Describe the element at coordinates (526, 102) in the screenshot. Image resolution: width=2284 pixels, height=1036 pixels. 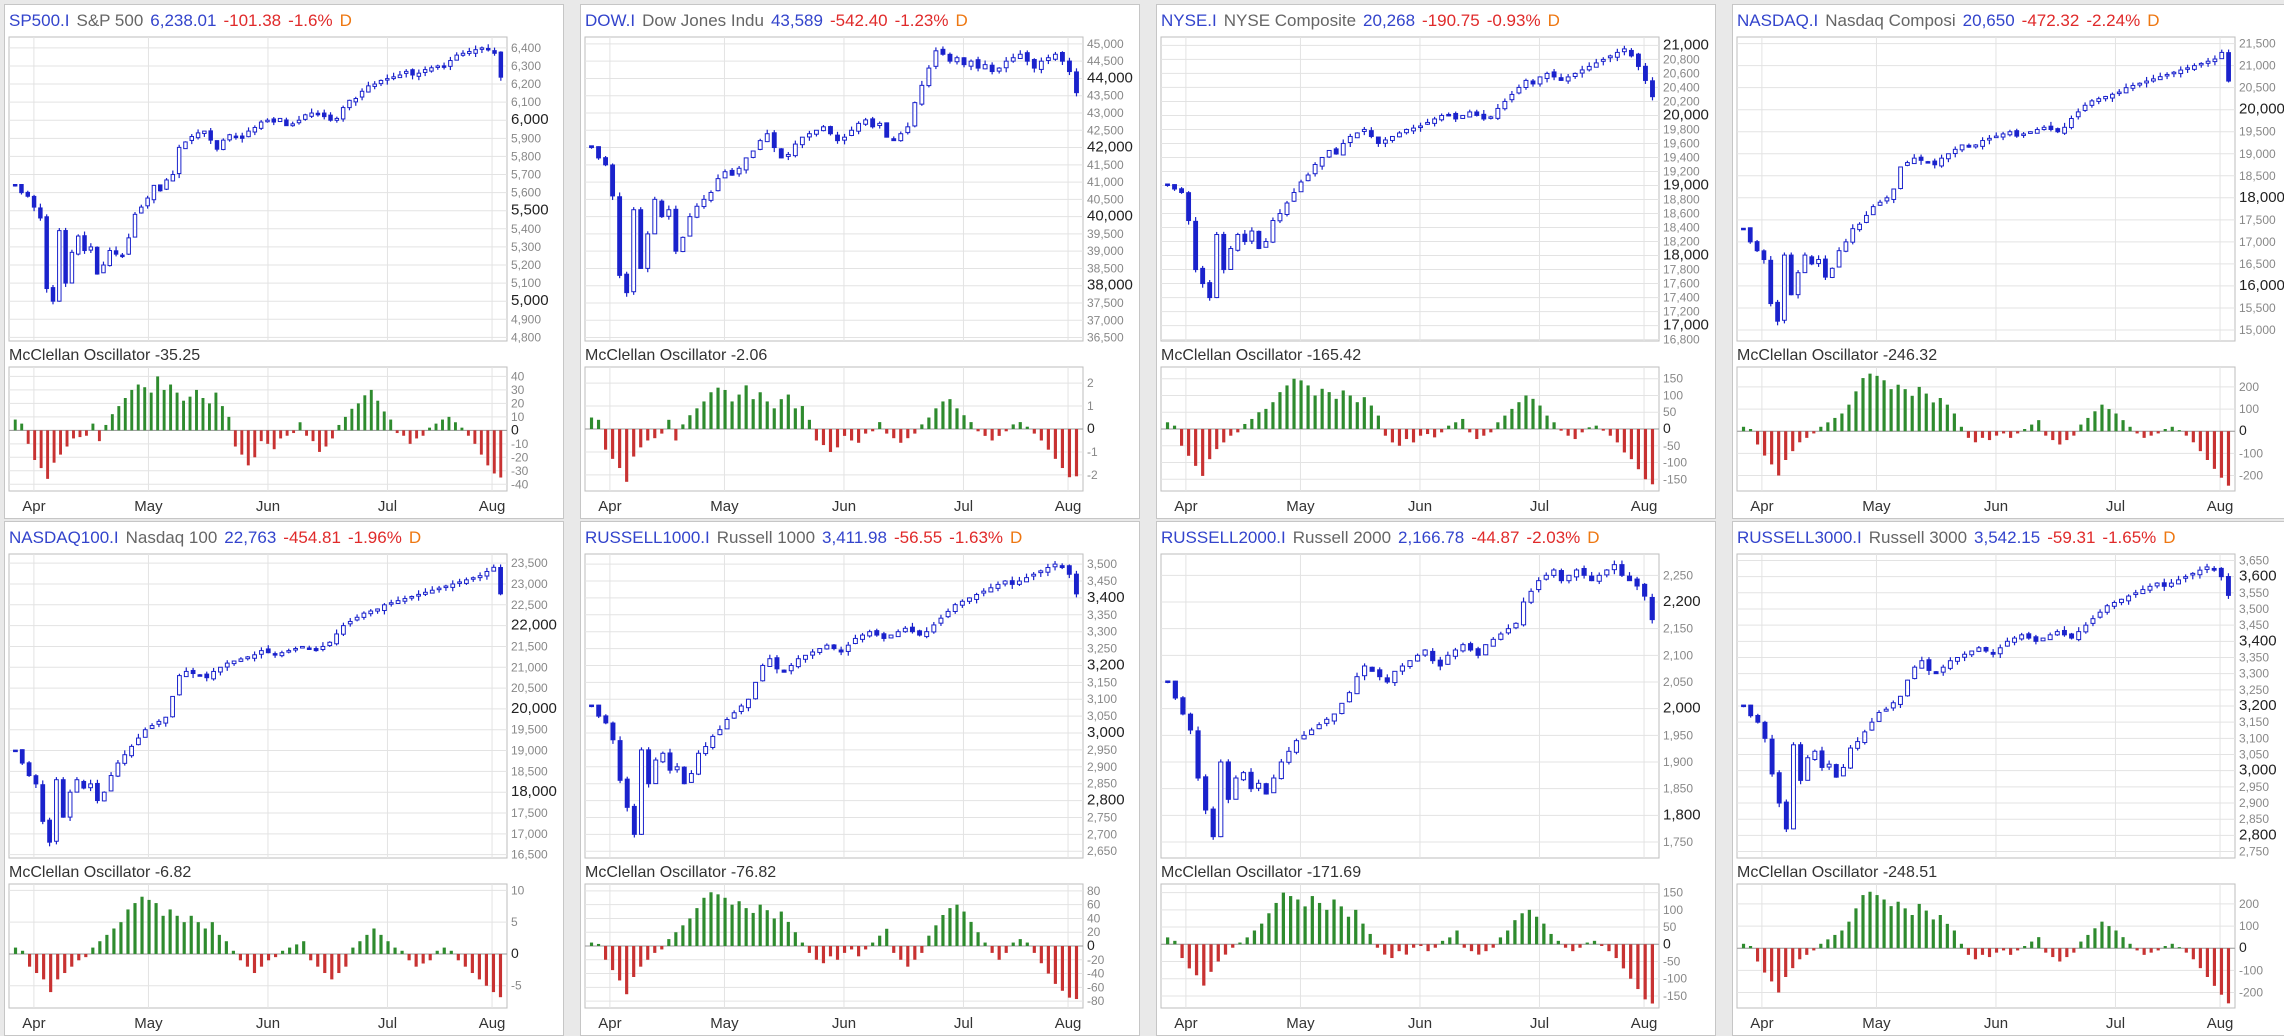
I see `price-tick-label: 6,100` at that location.